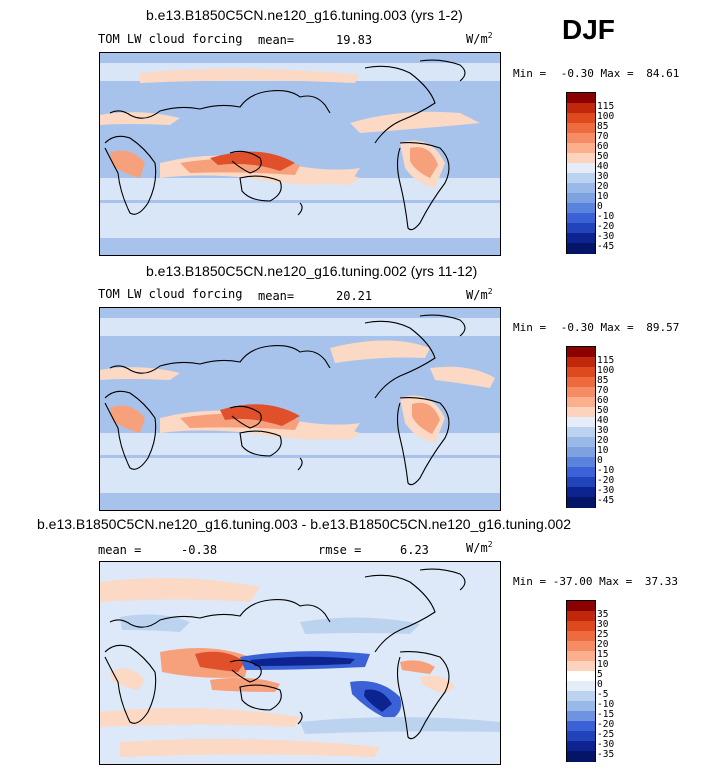 The height and width of the screenshot is (772, 725). I want to click on panel3-map, so click(300, 663).